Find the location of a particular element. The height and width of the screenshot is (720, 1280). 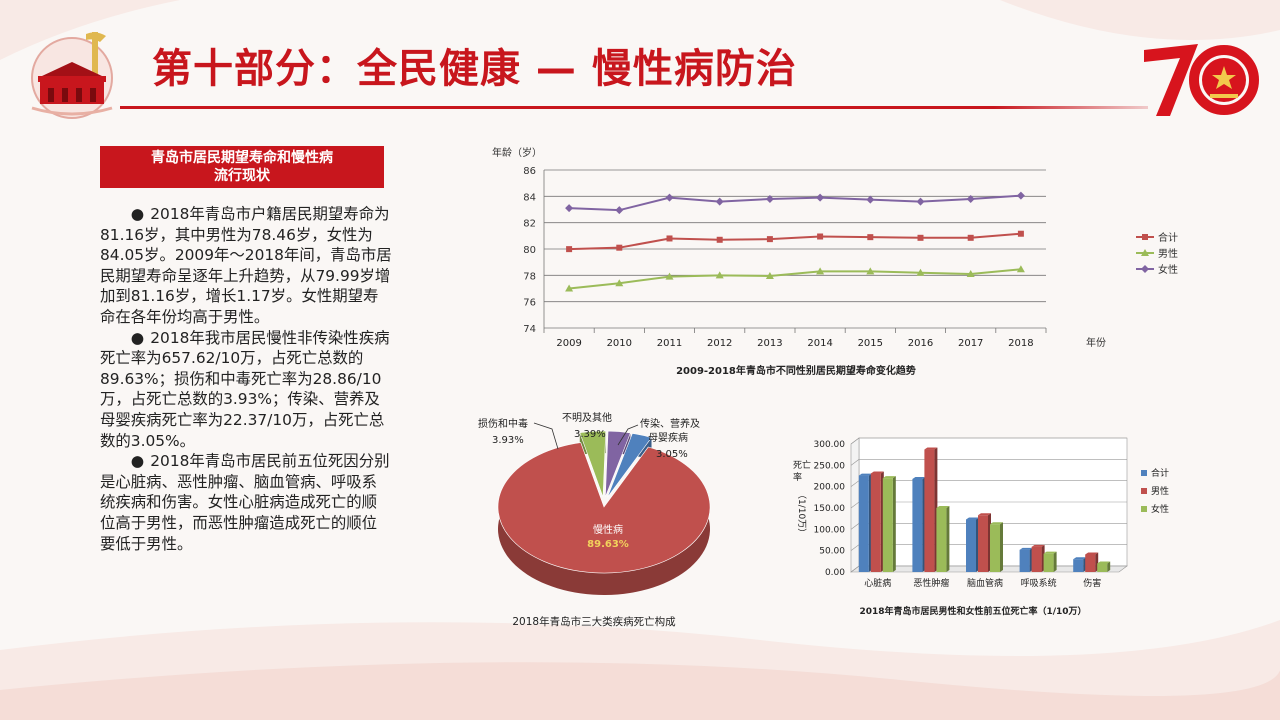

bar-y-tick-label: 150.00 is located at coordinates (830, 509).